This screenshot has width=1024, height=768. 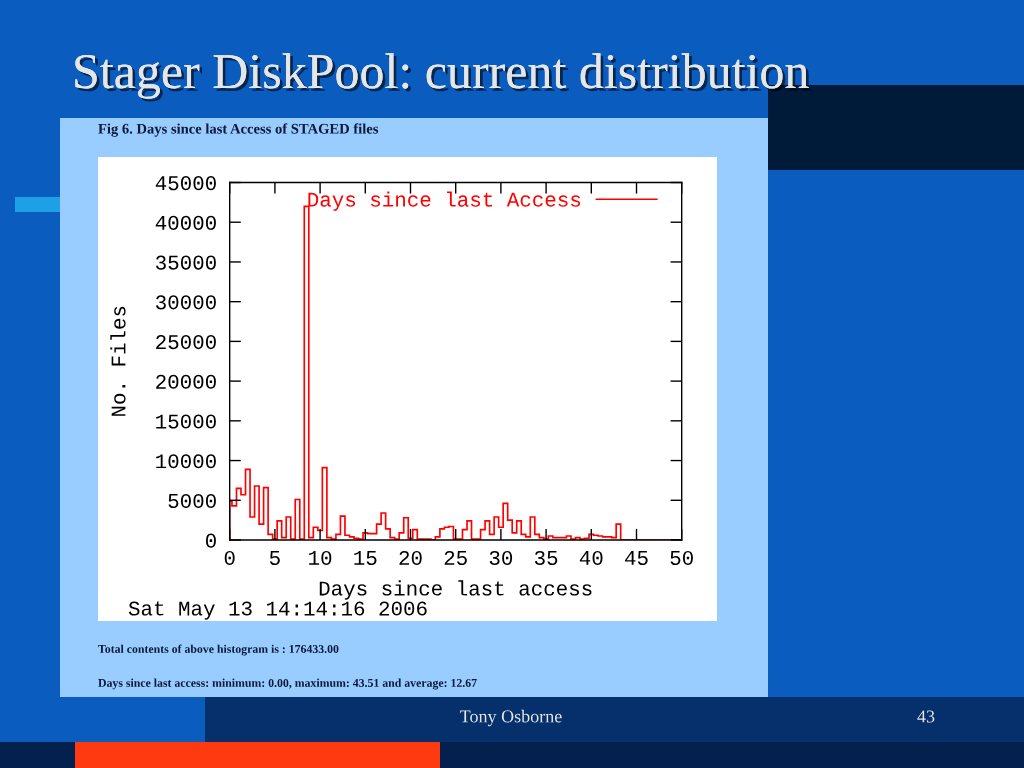 I want to click on y-tick-label: 0, so click(x=210, y=540).